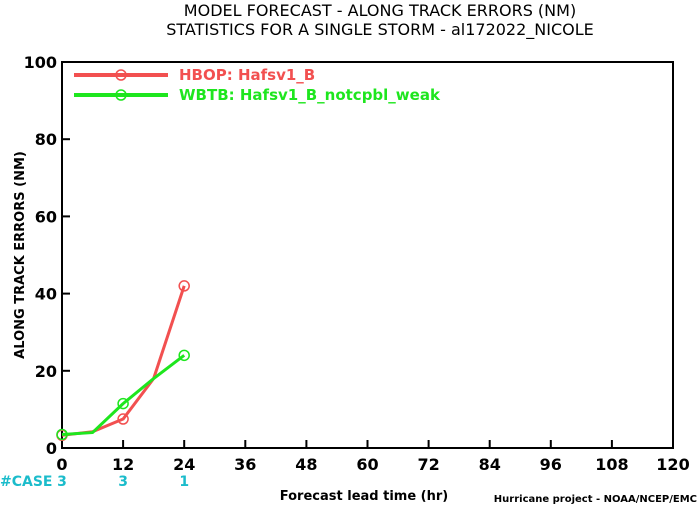 This screenshot has height=506, width=700. What do you see at coordinates (490, 464) in the screenshot?
I see `x-tick-label: 84` at bounding box center [490, 464].